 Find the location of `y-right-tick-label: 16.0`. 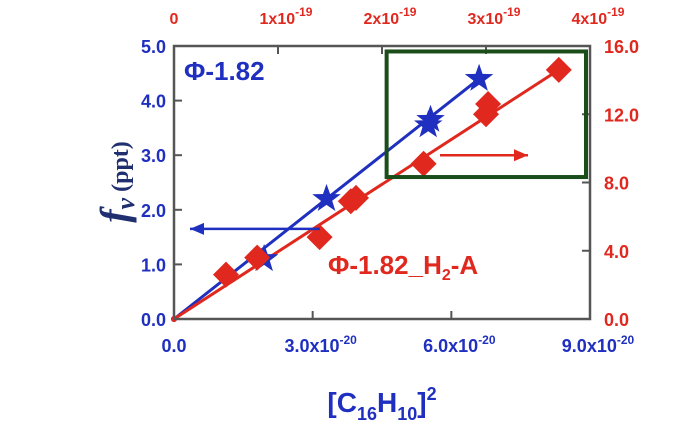

y-right-tick-label: 16.0 is located at coordinates (621, 47).